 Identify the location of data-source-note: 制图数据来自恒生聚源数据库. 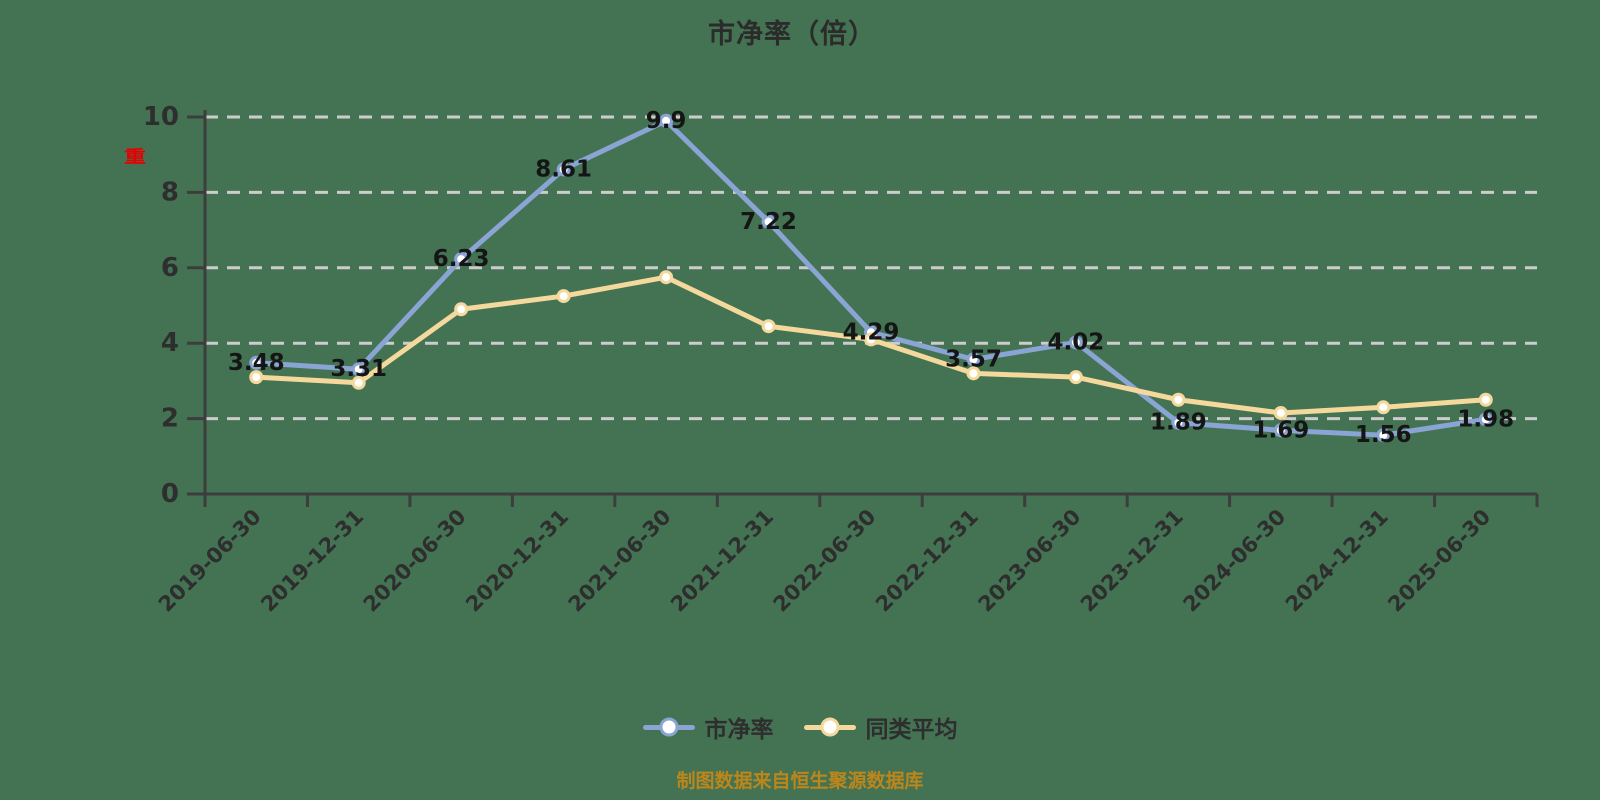
(800, 781).